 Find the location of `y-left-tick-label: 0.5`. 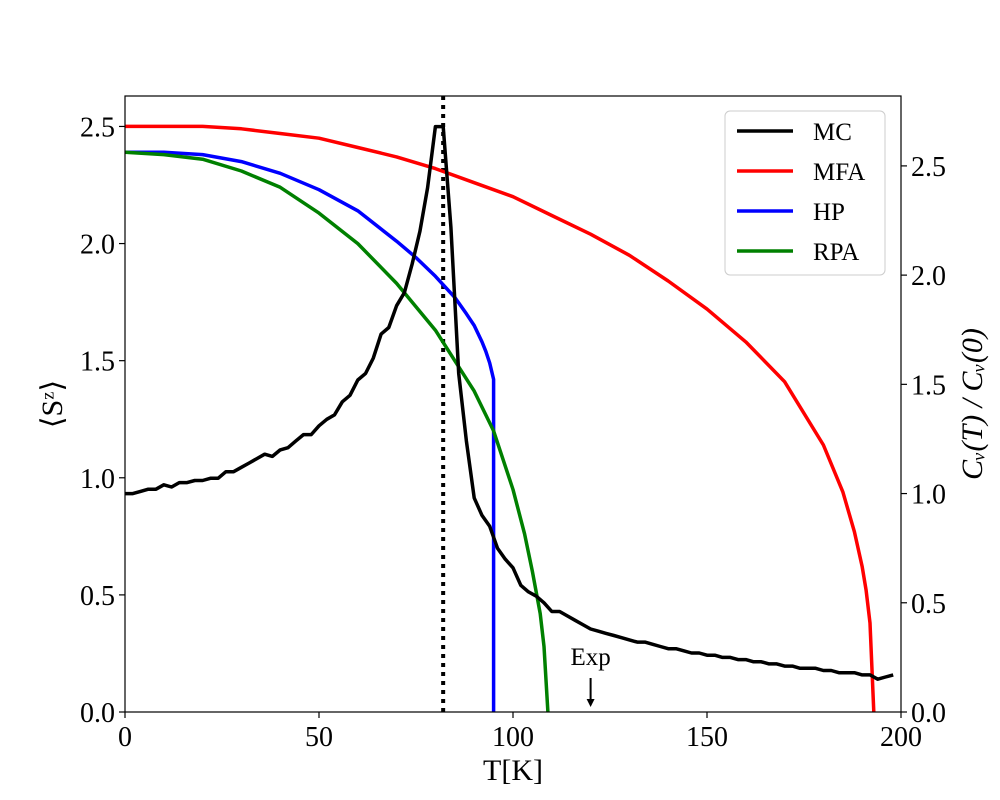

y-left-tick-label: 0.5 is located at coordinates (97, 596).